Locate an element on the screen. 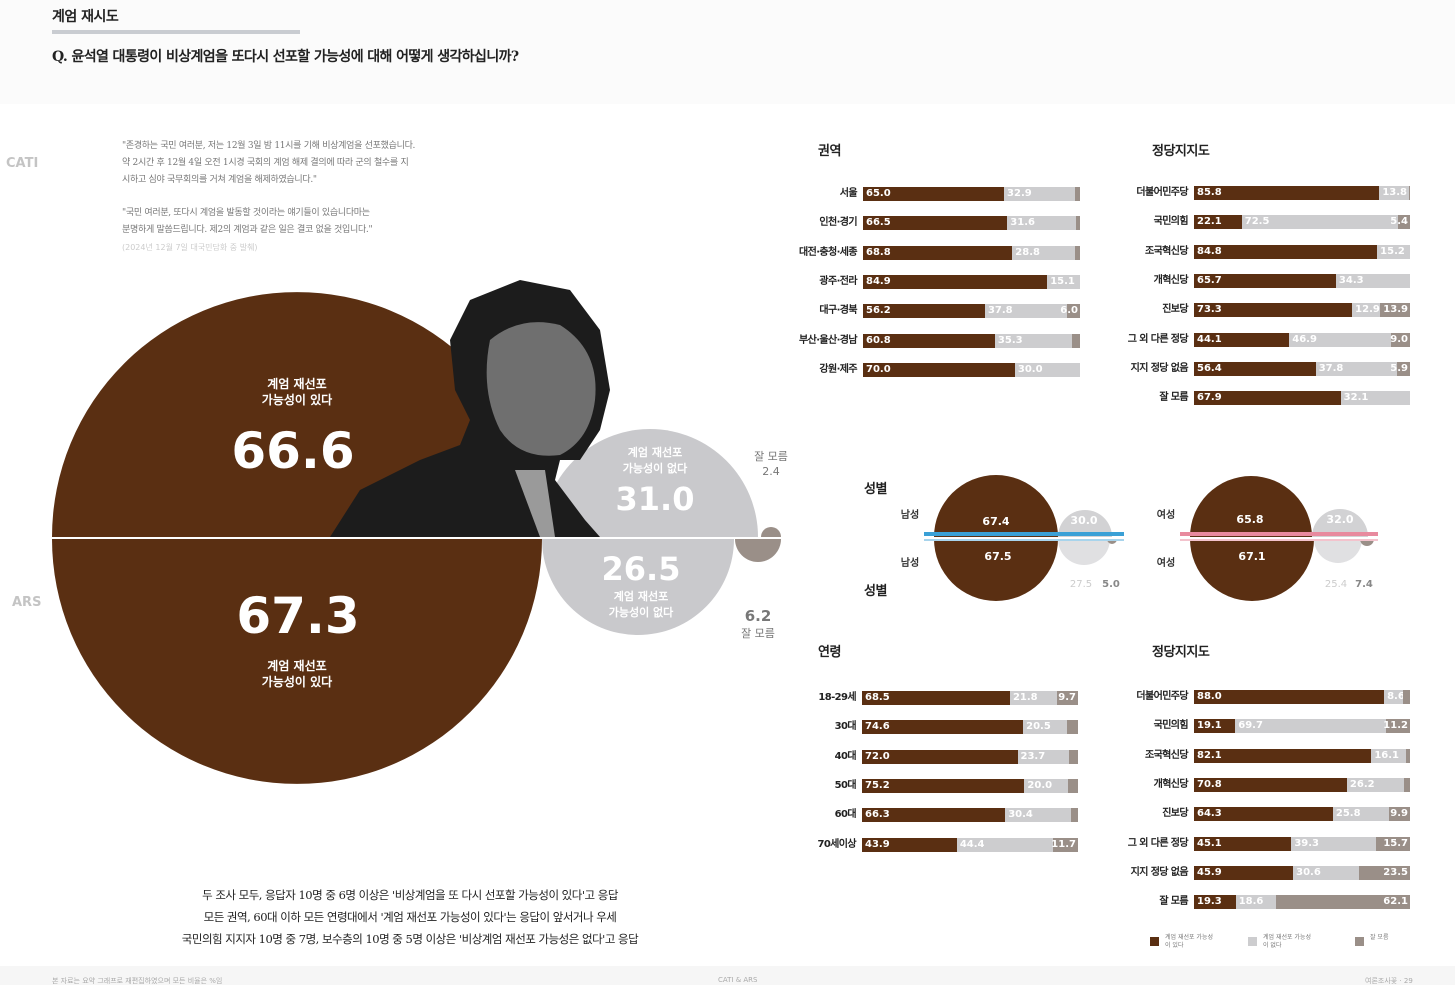  bar-value-label: 84.9 is located at coordinates (878, 281).